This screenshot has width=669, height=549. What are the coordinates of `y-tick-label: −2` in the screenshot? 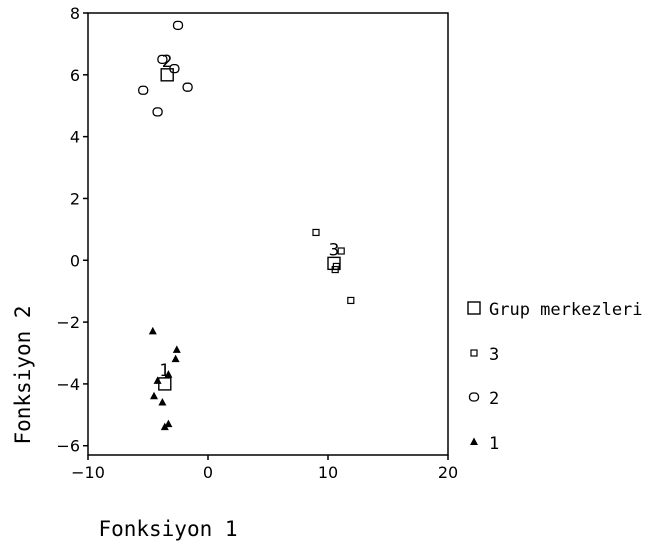 It's located at (68, 322).